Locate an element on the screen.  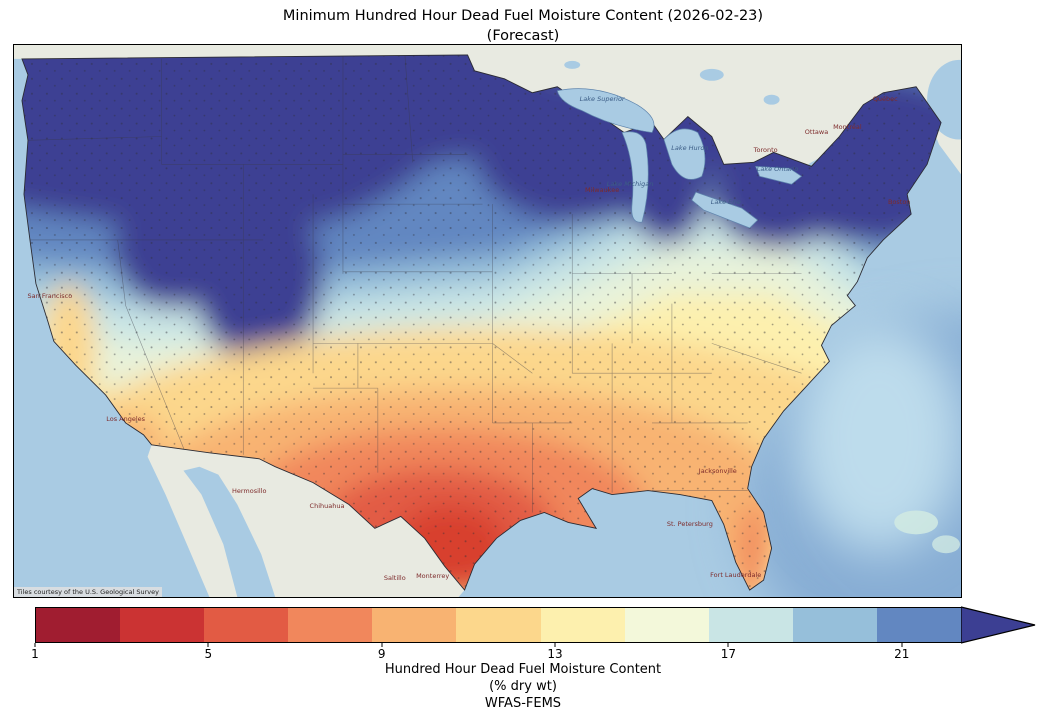
colorbar-axis: 1 5 9 13 17 21 is located at coordinates (496, 654).